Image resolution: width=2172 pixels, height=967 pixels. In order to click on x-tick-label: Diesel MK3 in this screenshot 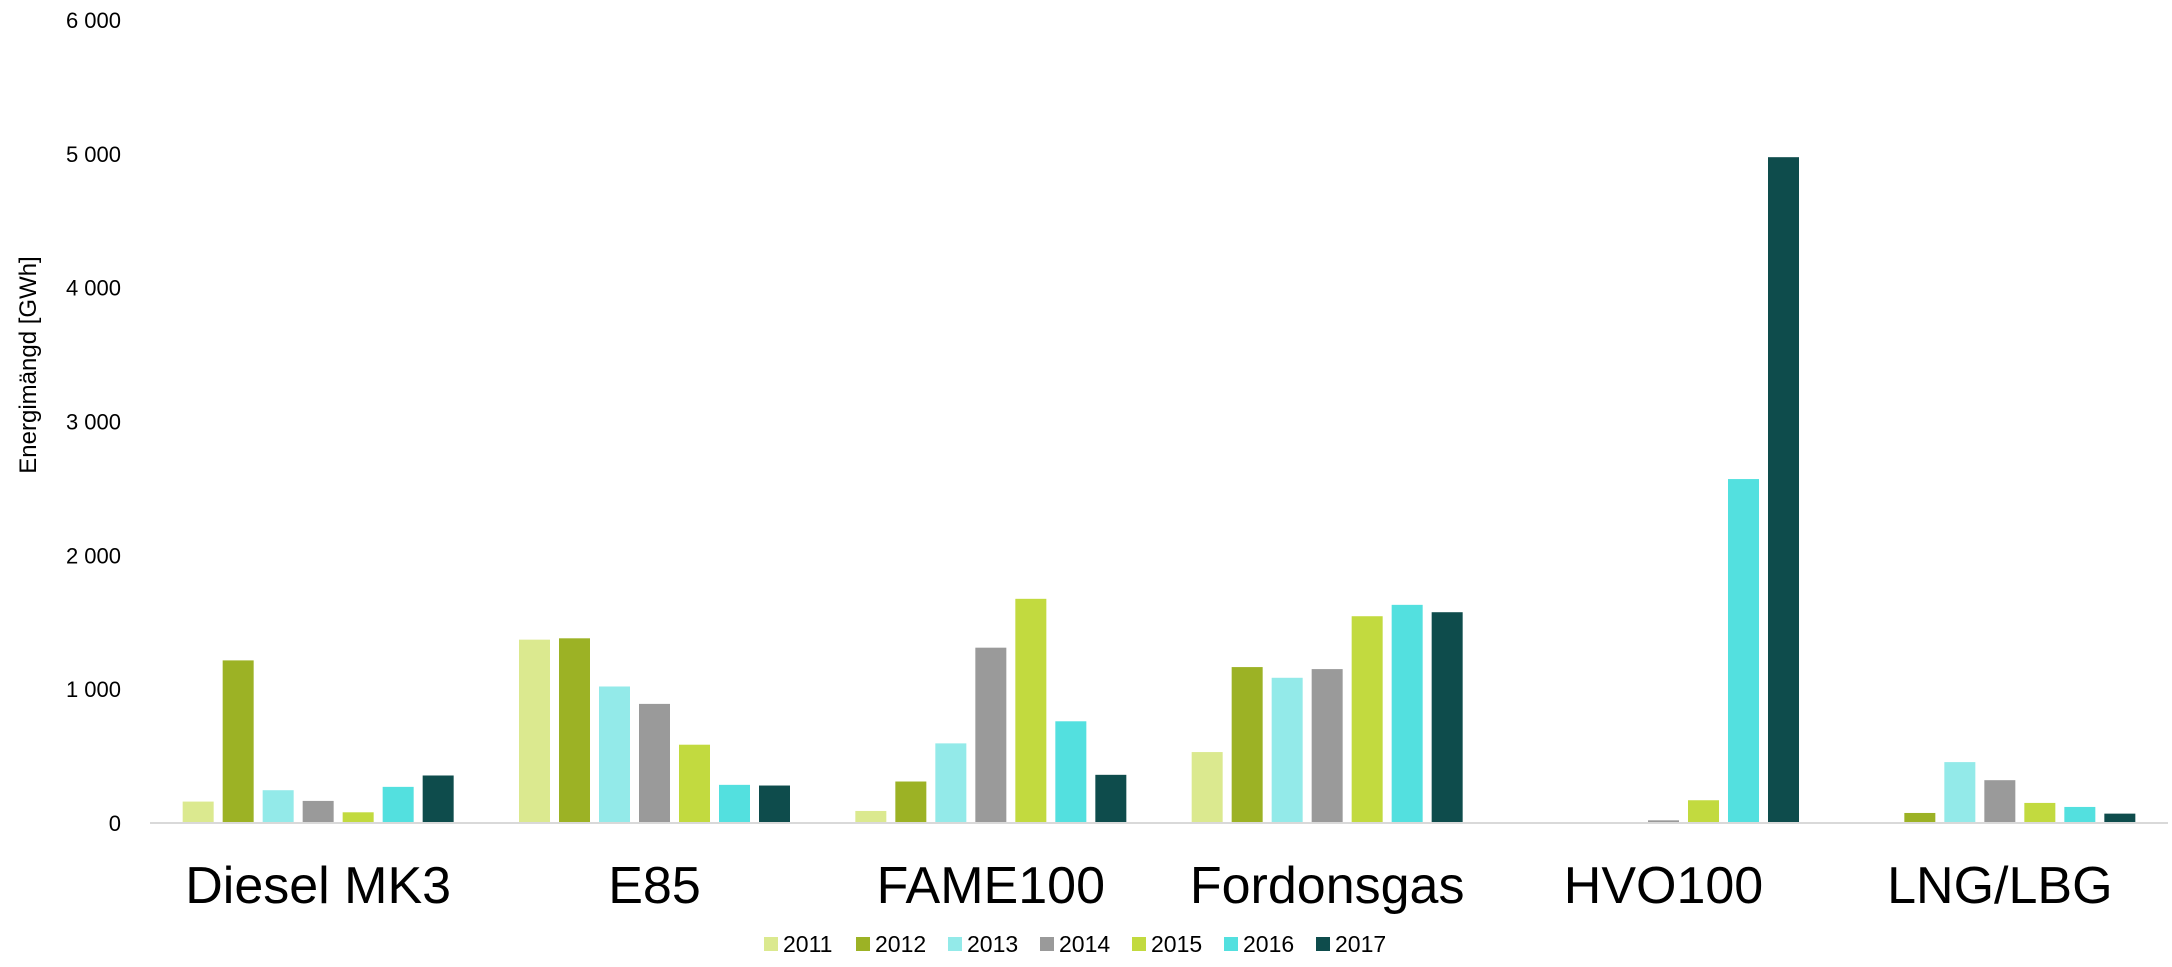, I will do `click(318, 886)`.